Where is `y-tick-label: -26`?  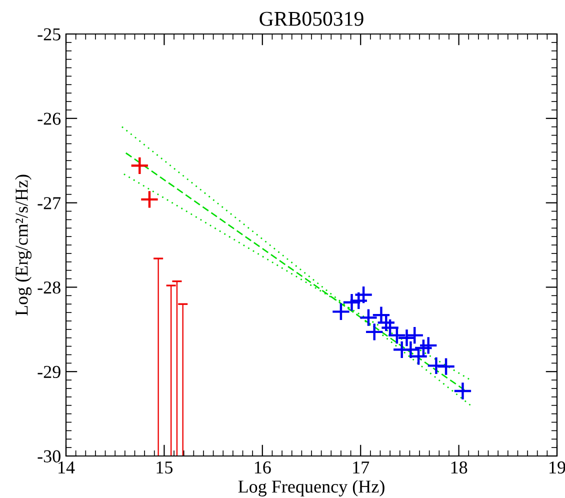 y-tick-label: -26 is located at coordinates (49, 118).